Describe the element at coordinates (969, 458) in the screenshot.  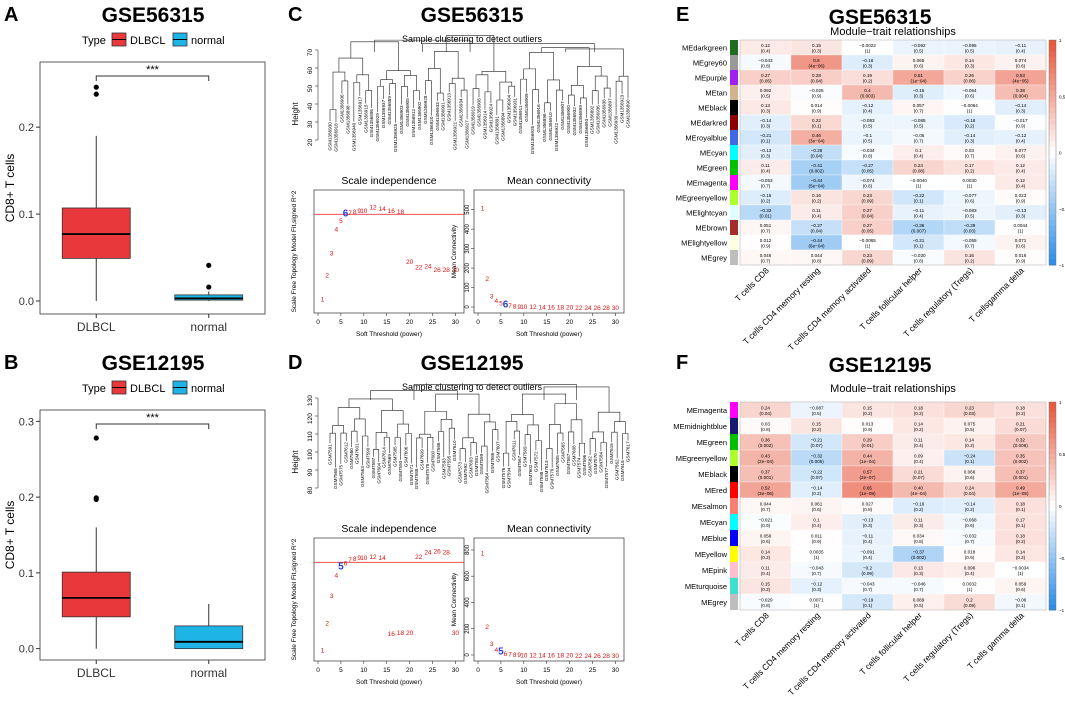
I see `heatmap-cell: −0.24(0.1)` at that location.